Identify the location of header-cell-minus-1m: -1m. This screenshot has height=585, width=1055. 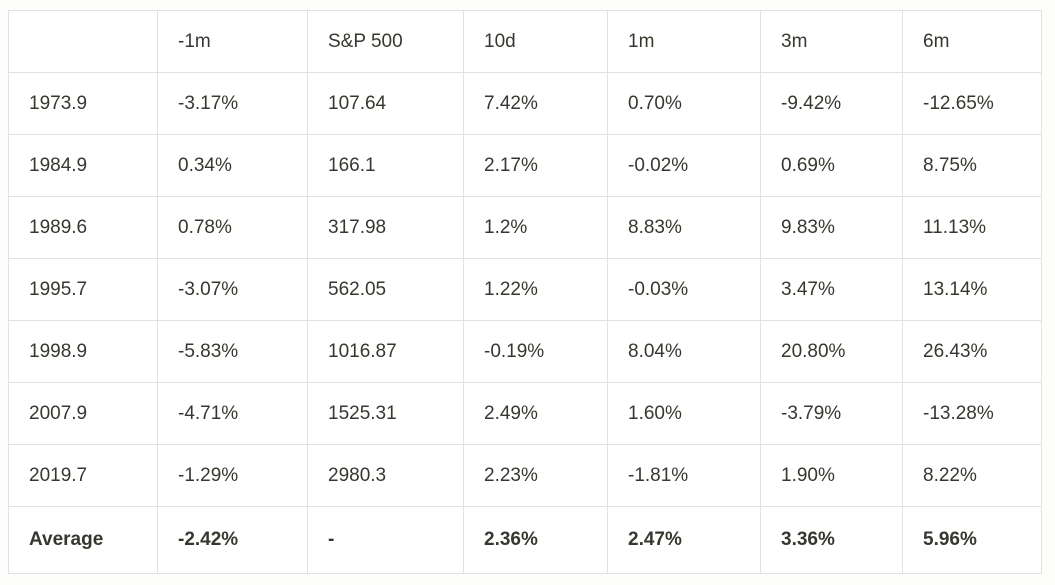
(232, 41).